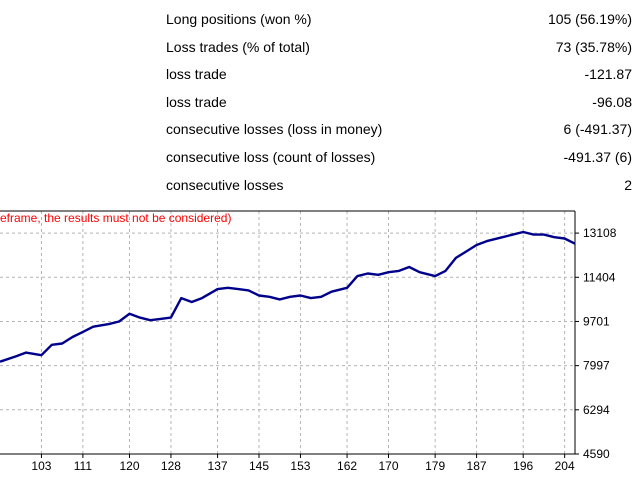 Image resolution: width=640 pixels, height=485 pixels. Describe the element at coordinates (600, 233) in the screenshot. I see `y-tick-label: 13108` at that location.